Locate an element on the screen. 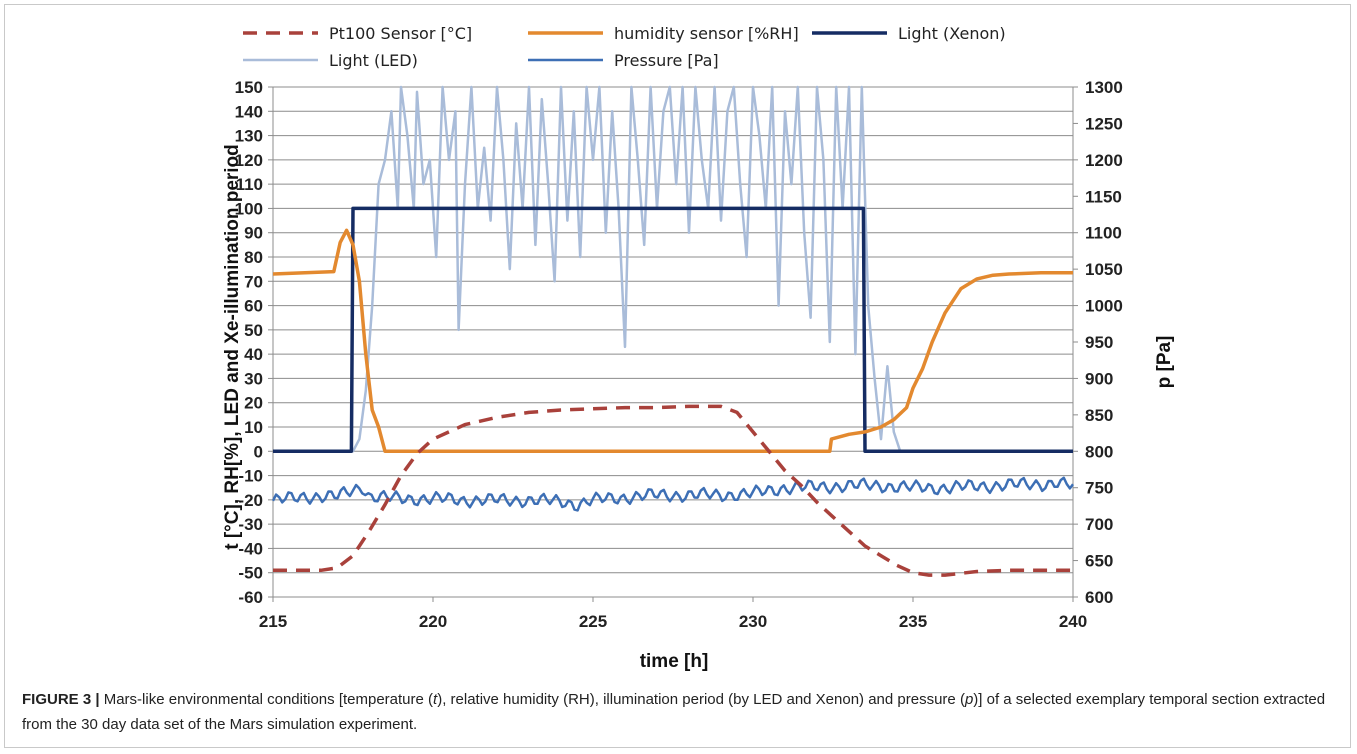 The image size is (1357, 754). y-left-tick-label: 140 is located at coordinates (249, 111).